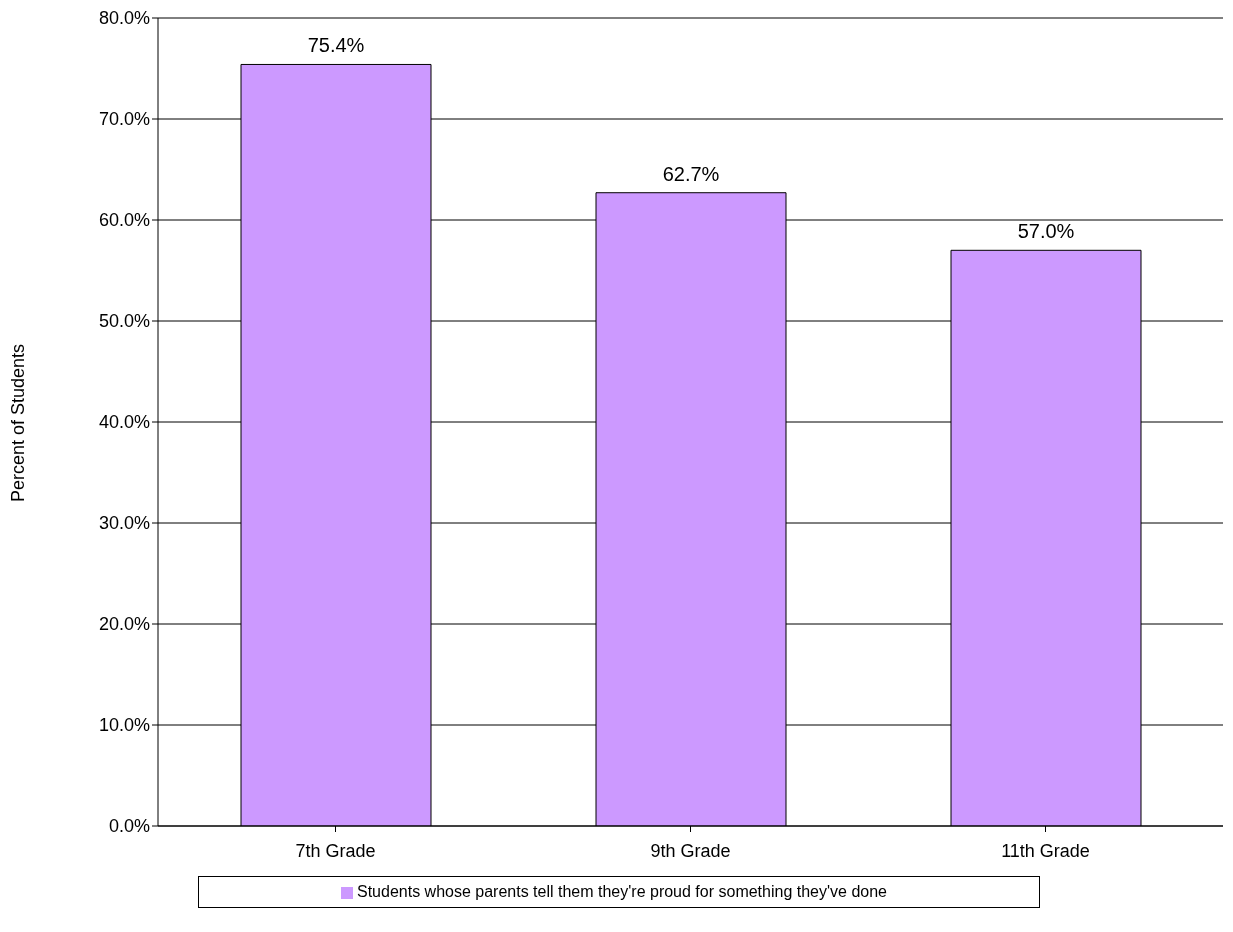 The height and width of the screenshot is (932, 1233). What do you see at coordinates (1045, 850) in the screenshot?
I see `x-tick-label: 11th Grade` at bounding box center [1045, 850].